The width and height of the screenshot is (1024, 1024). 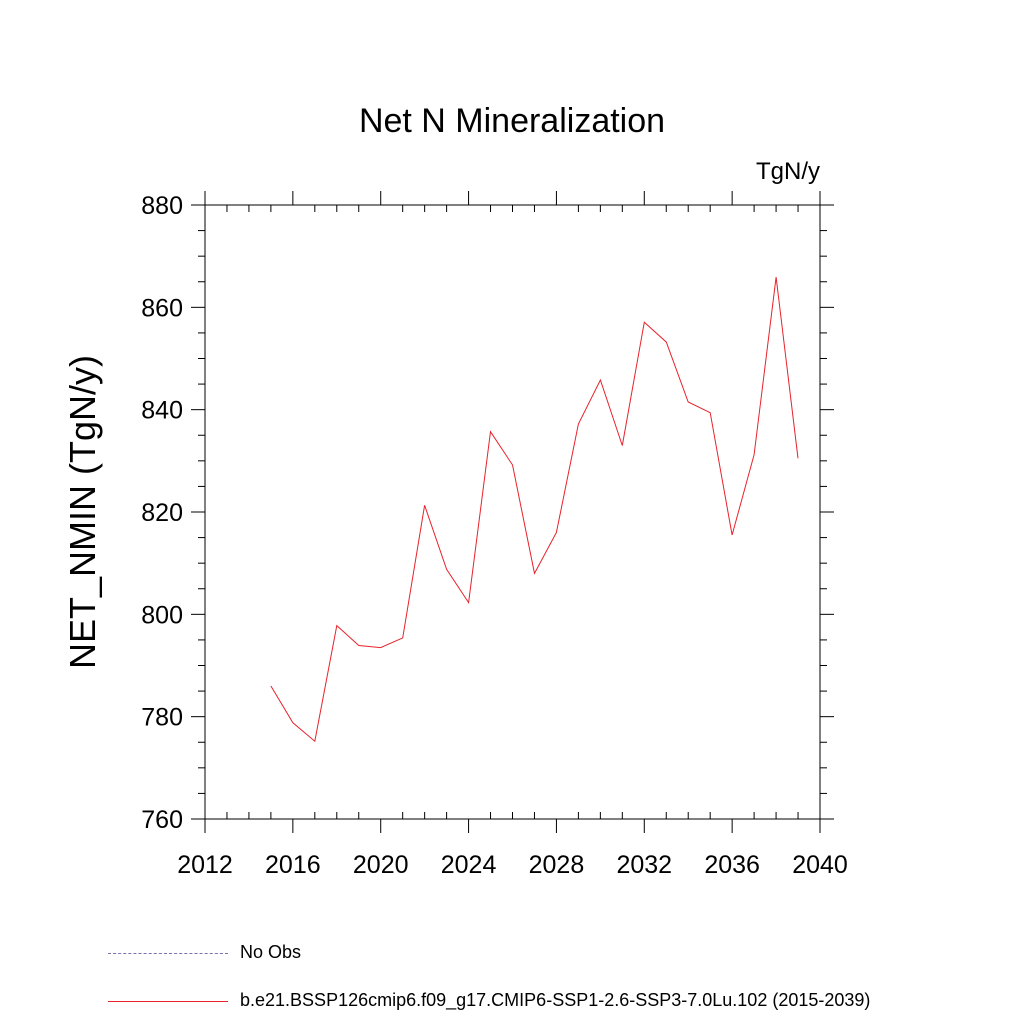 I want to click on legend-label: No Obs, so click(x=271, y=952).